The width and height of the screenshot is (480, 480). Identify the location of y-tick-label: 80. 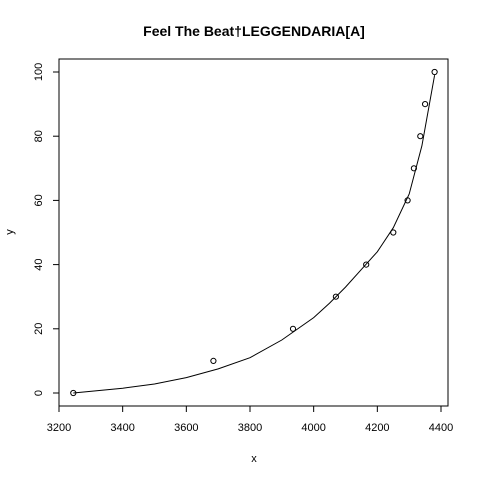
(39, 136).